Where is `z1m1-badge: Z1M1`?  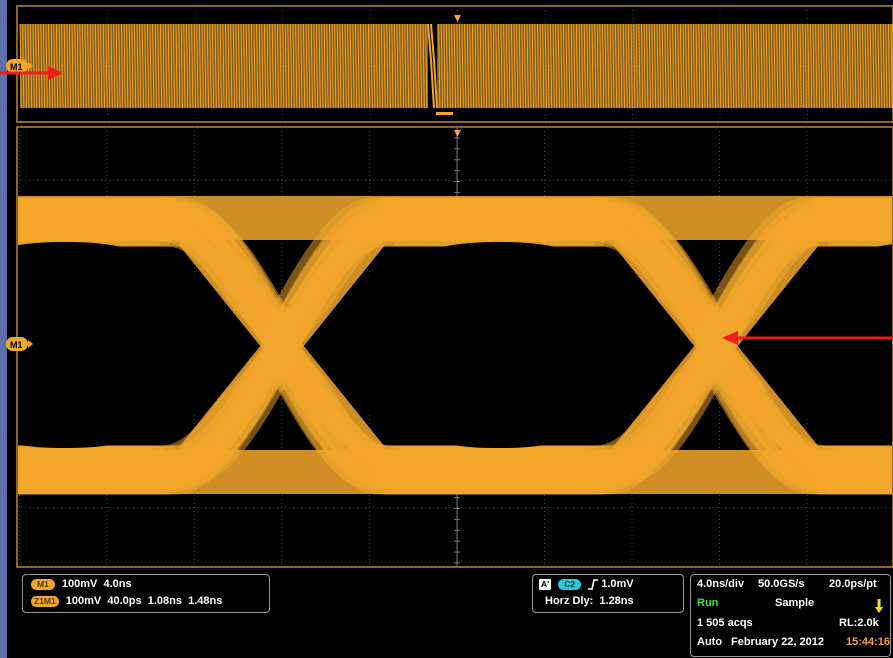
z1m1-badge: Z1M1 is located at coordinates (45, 601).